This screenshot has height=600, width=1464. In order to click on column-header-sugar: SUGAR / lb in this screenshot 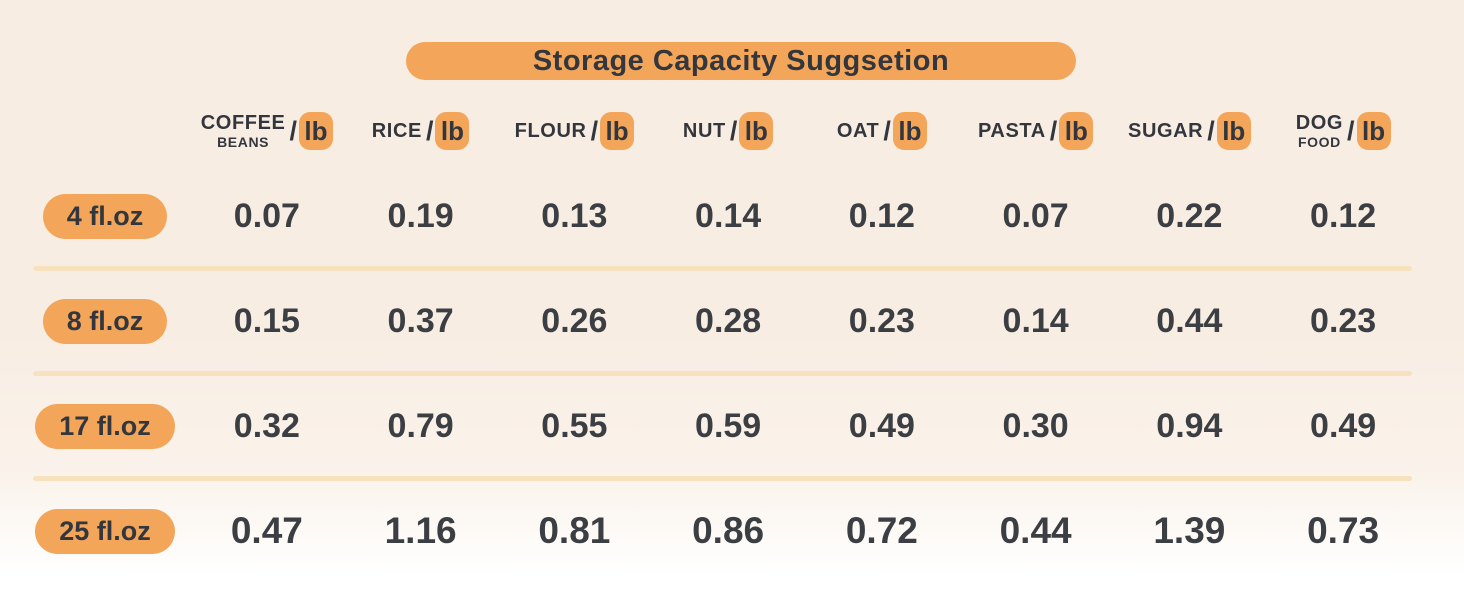, I will do `click(1190, 131)`.